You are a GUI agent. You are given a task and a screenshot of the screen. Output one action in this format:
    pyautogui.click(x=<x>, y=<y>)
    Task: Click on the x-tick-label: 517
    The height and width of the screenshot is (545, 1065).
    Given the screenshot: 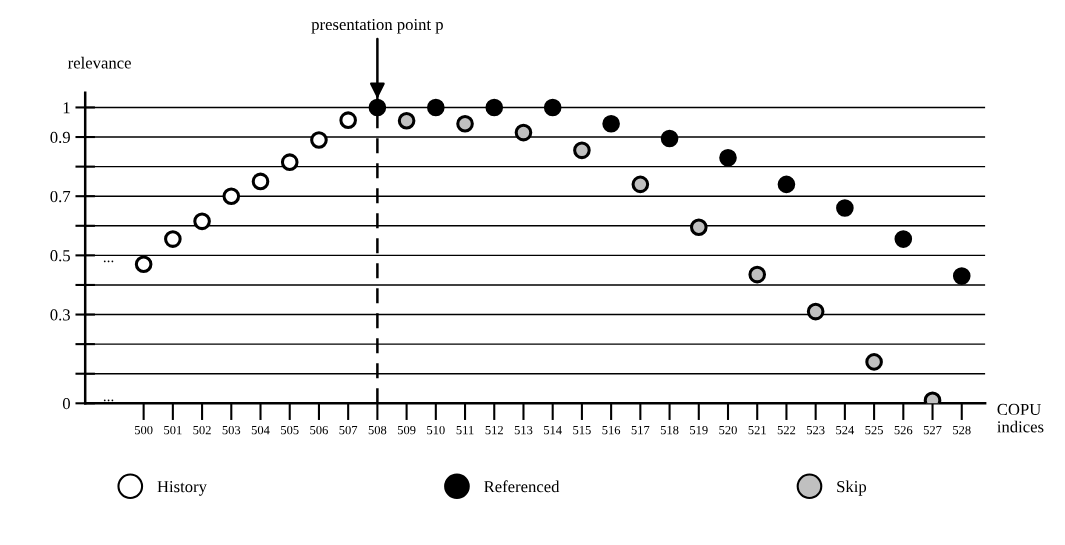 What is the action you would take?
    pyautogui.click(x=640, y=430)
    